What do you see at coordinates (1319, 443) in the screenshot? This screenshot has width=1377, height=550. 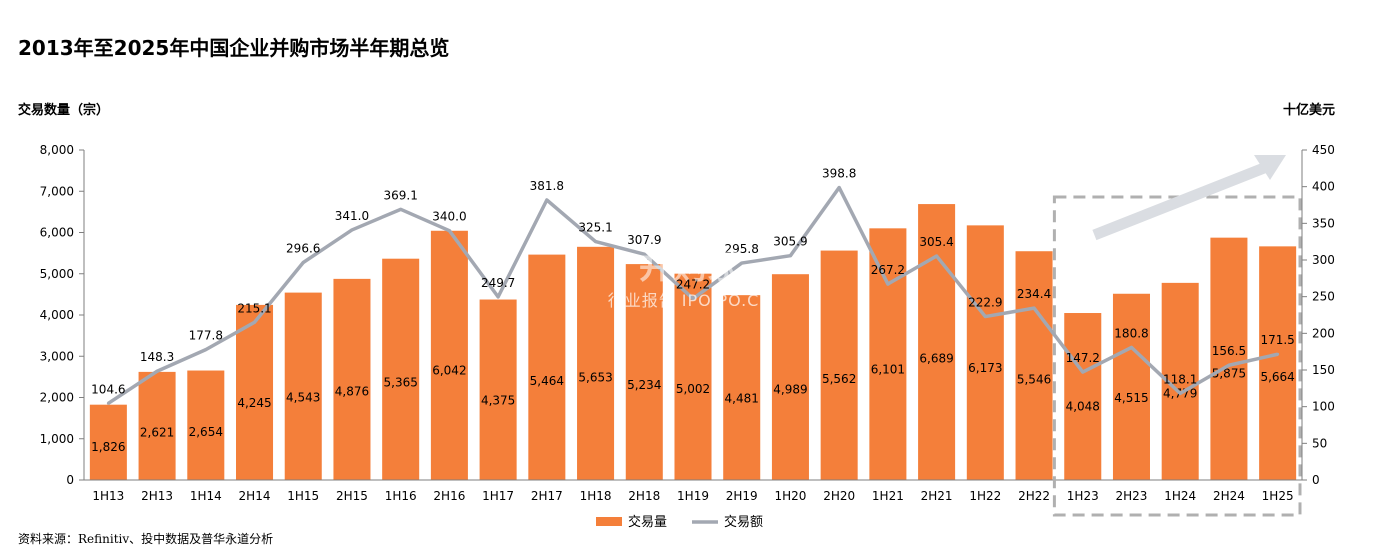 I see `y-right-tick-1: 50` at bounding box center [1319, 443].